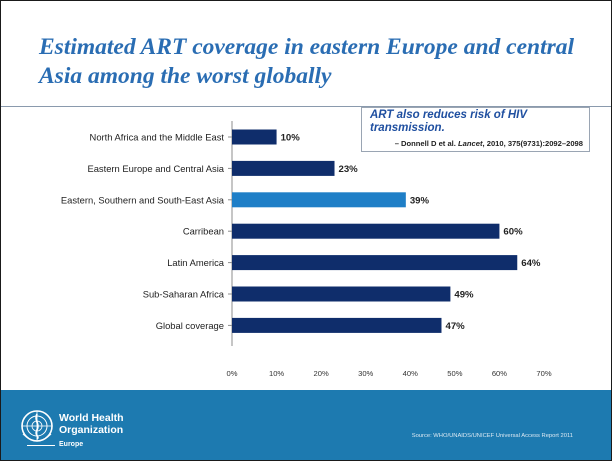 This screenshot has height=461, width=612. What do you see at coordinates (143, 199) in the screenshot?
I see `category-label: Eastern, Southern and South-East Asia` at bounding box center [143, 199].